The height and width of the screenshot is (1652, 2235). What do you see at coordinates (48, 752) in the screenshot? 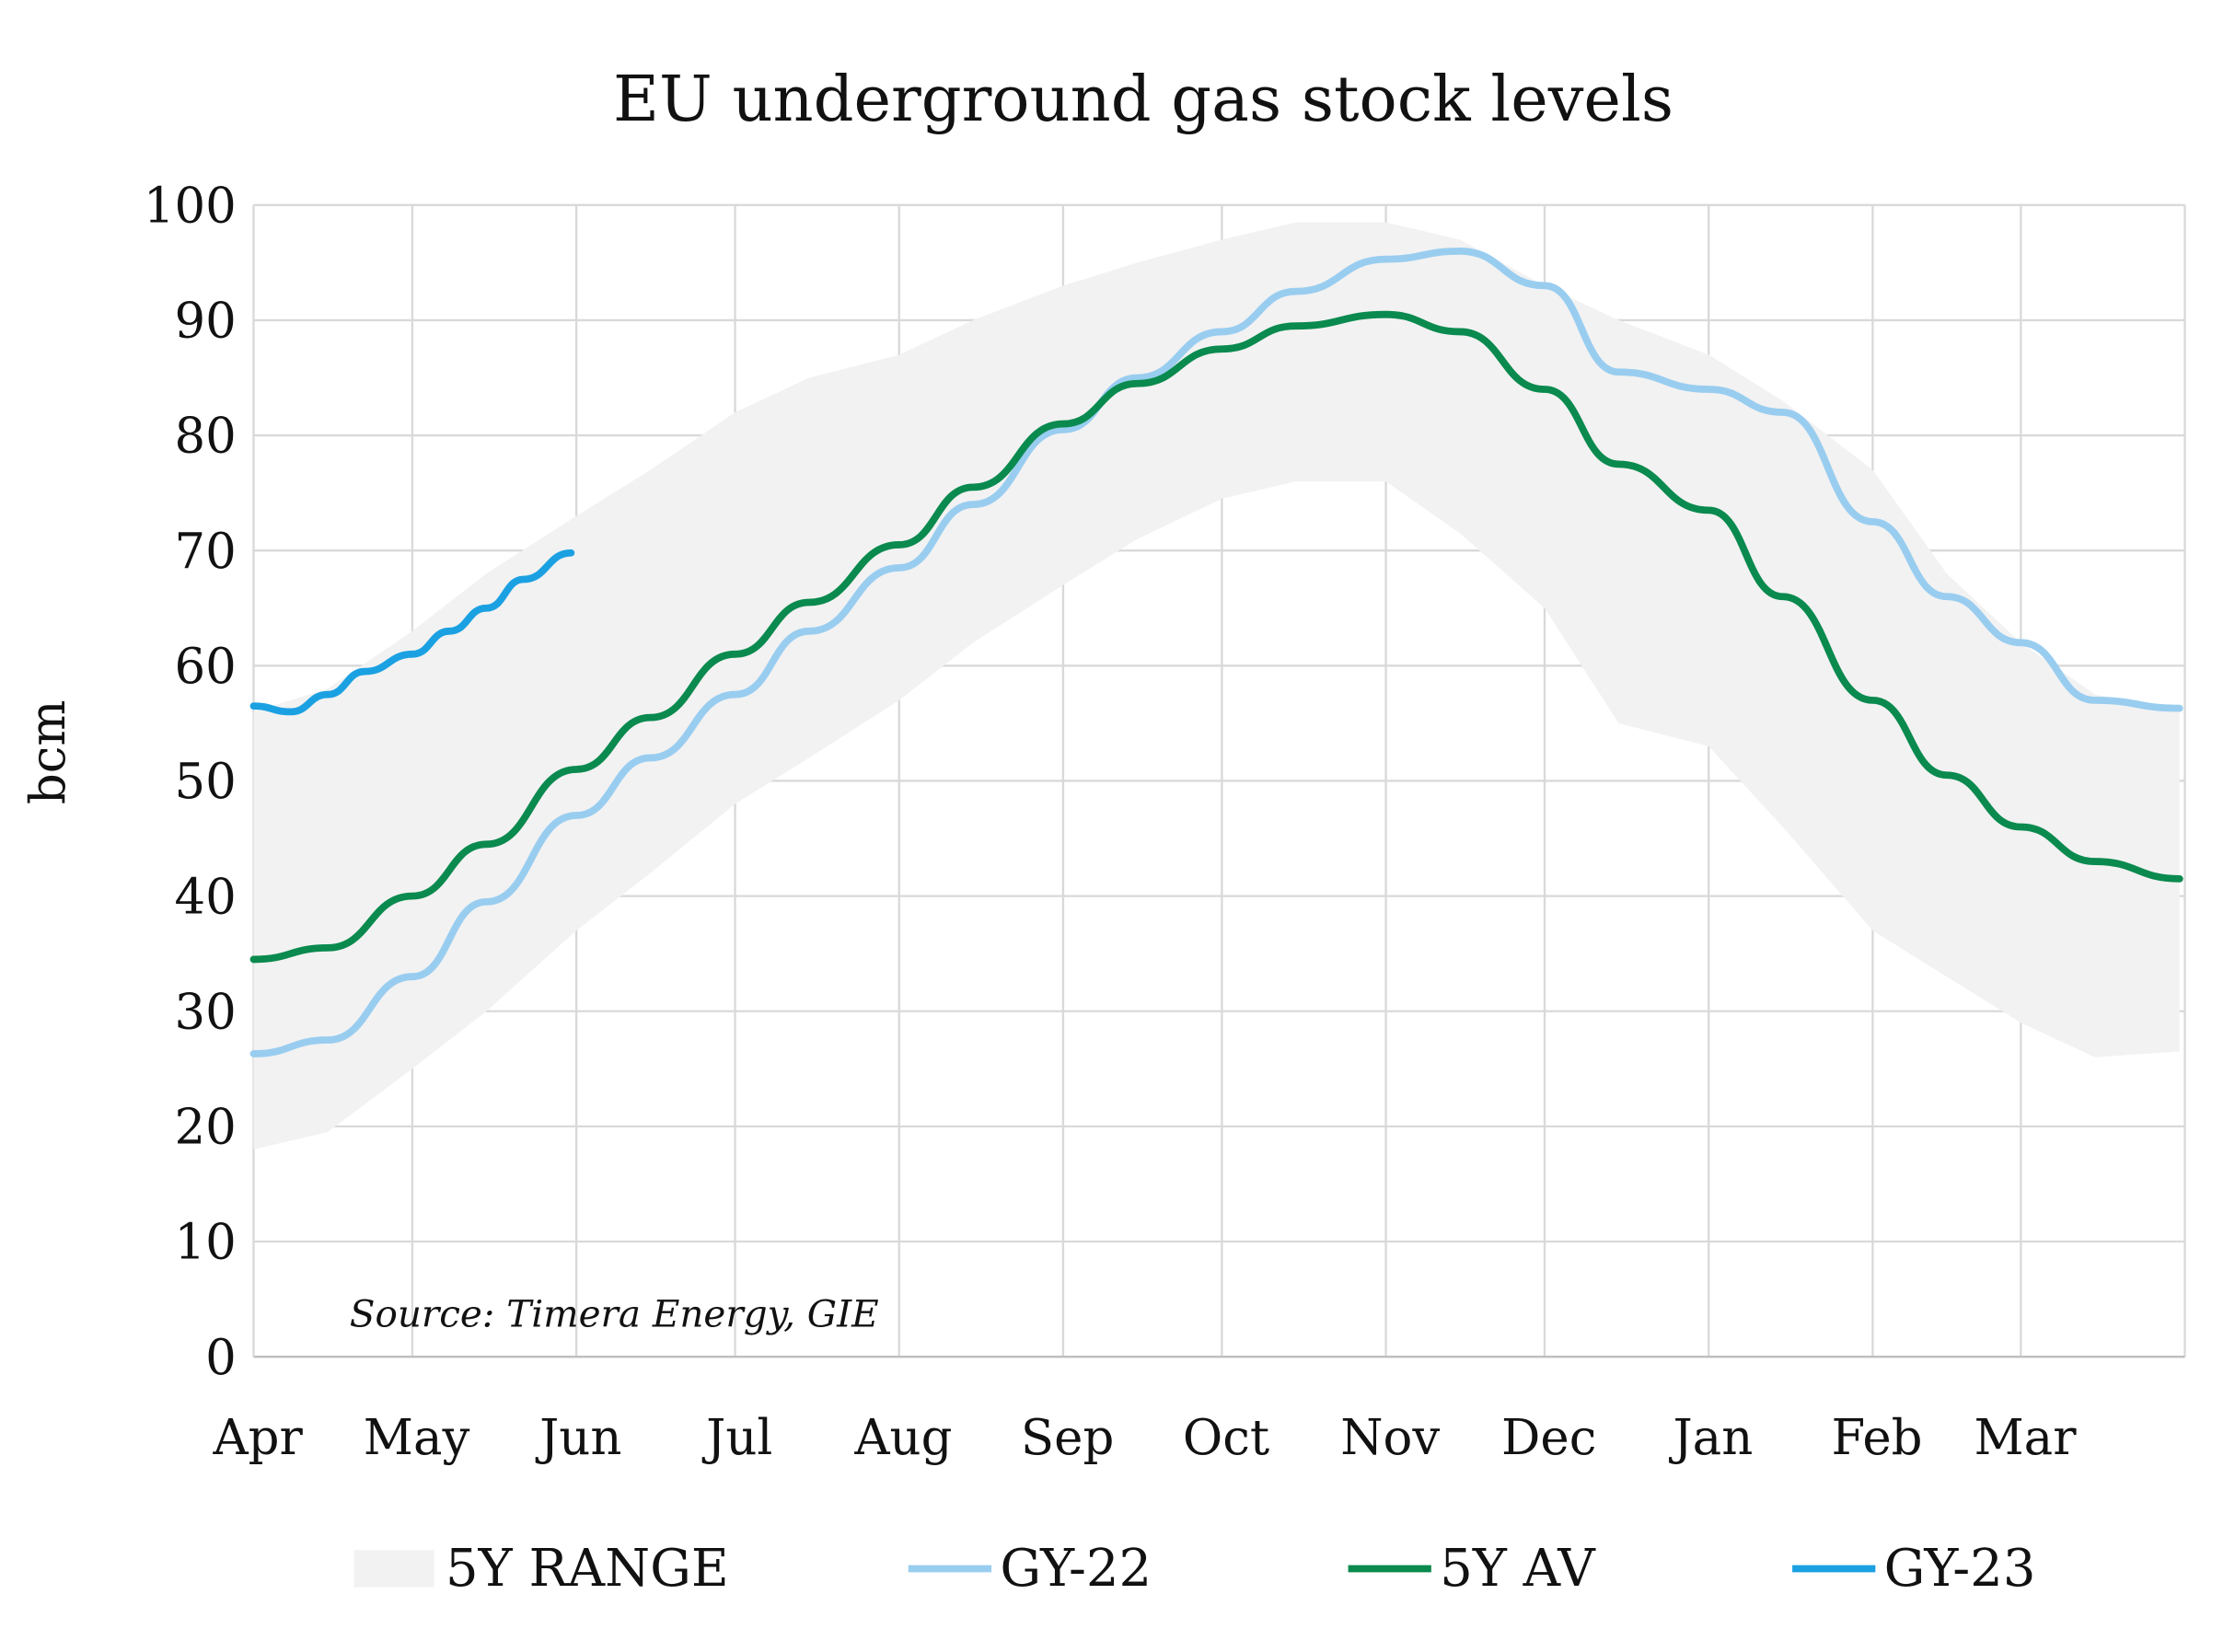
I see `y-axis-label: bcm` at bounding box center [48, 752].